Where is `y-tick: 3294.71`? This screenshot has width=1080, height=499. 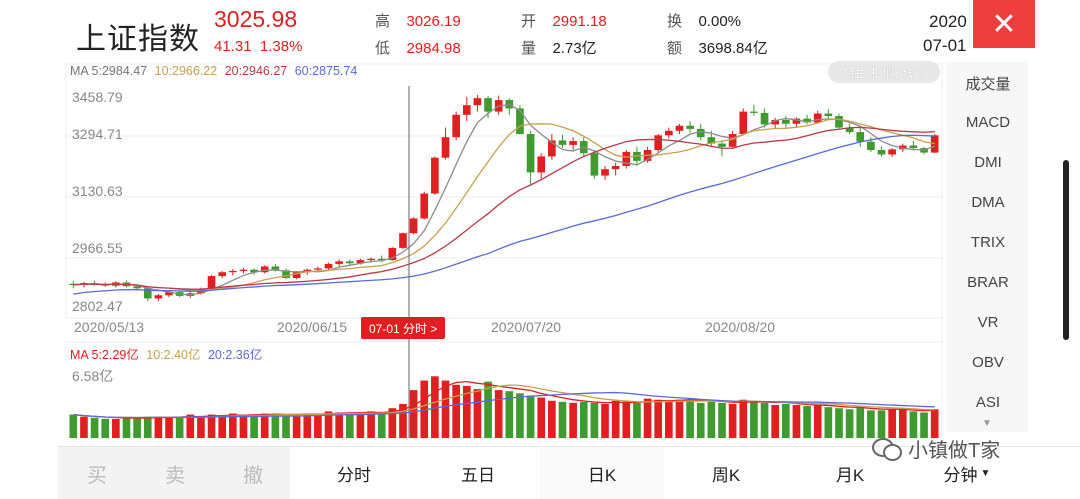 y-tick: 3294.71 is located at coordinates (97, 134).